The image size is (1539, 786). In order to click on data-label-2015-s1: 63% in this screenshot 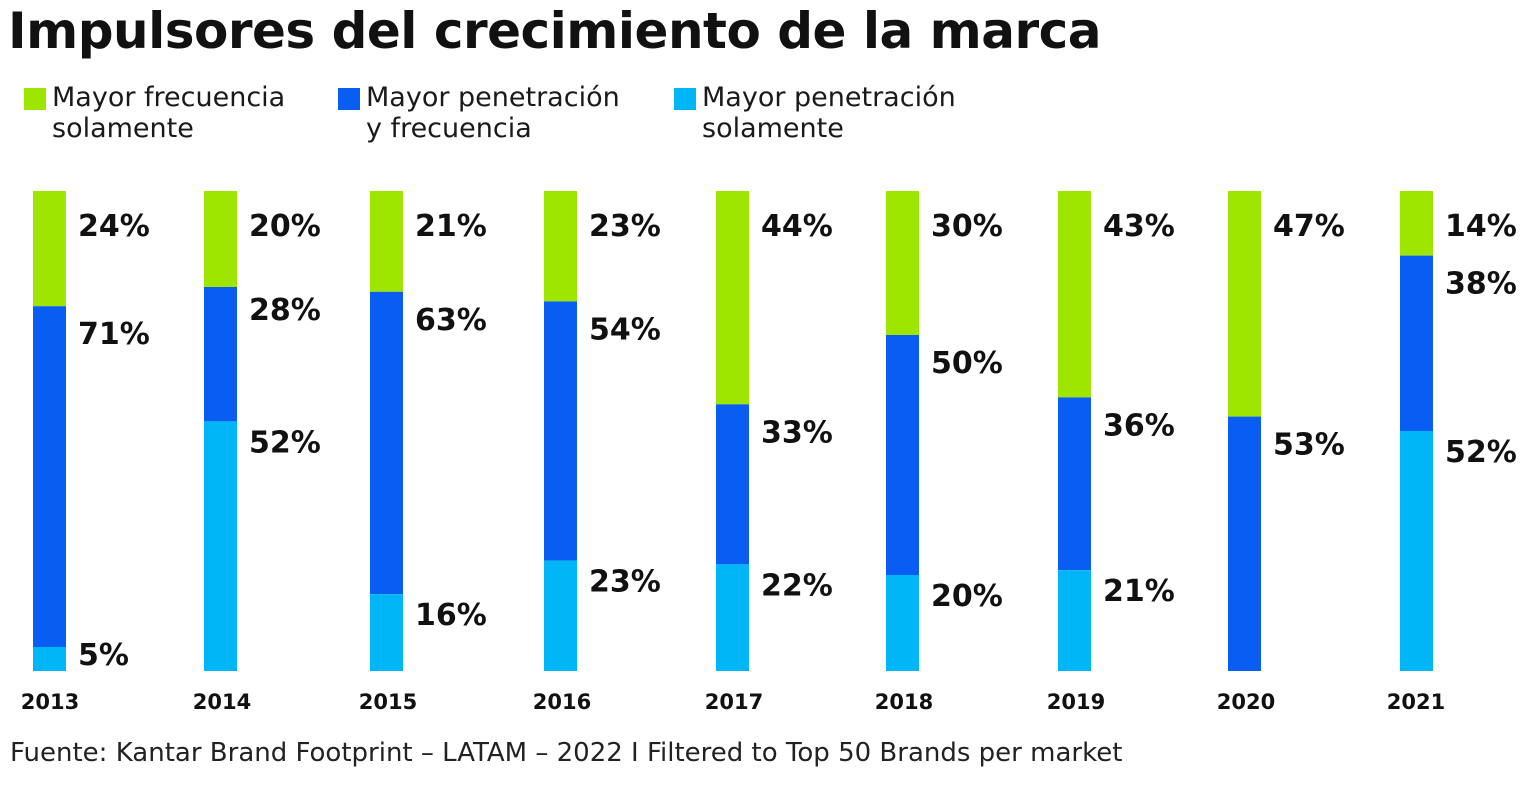, I will do `click(451, 320)`.